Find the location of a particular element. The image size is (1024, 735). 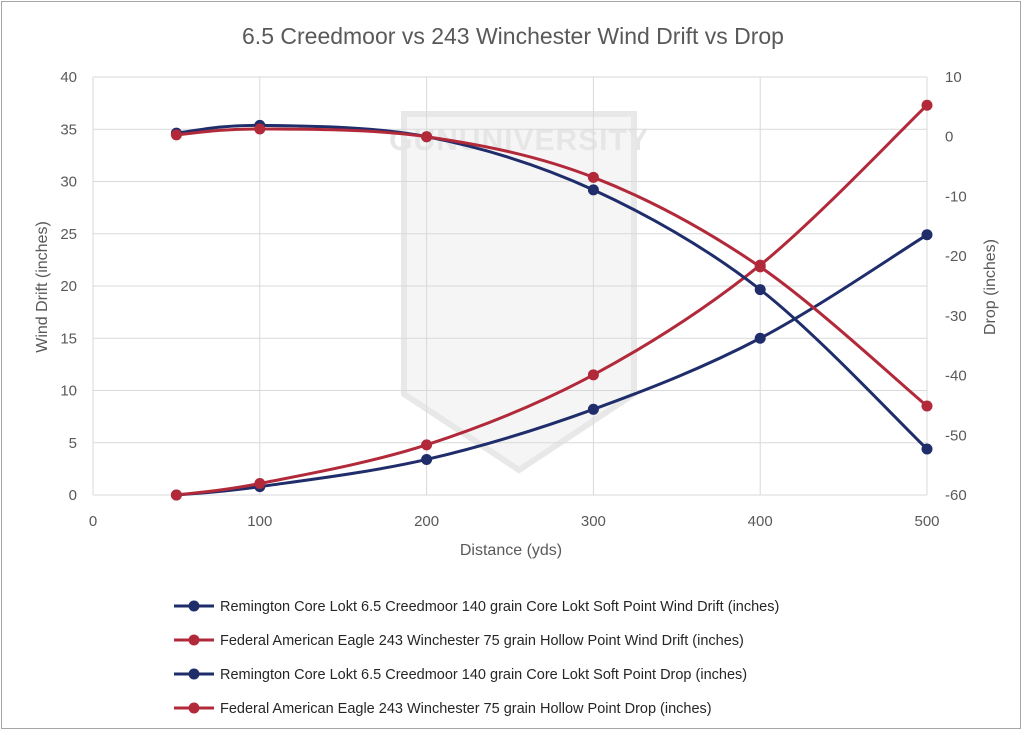

y-right-tick-label: -10 is located at coordinates (956, 196).